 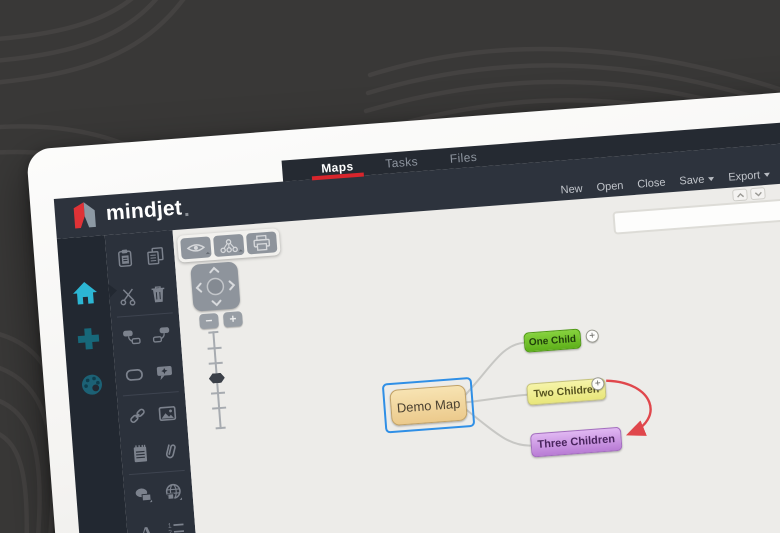 I want to click on image-icon, so click(x=167, y=413).